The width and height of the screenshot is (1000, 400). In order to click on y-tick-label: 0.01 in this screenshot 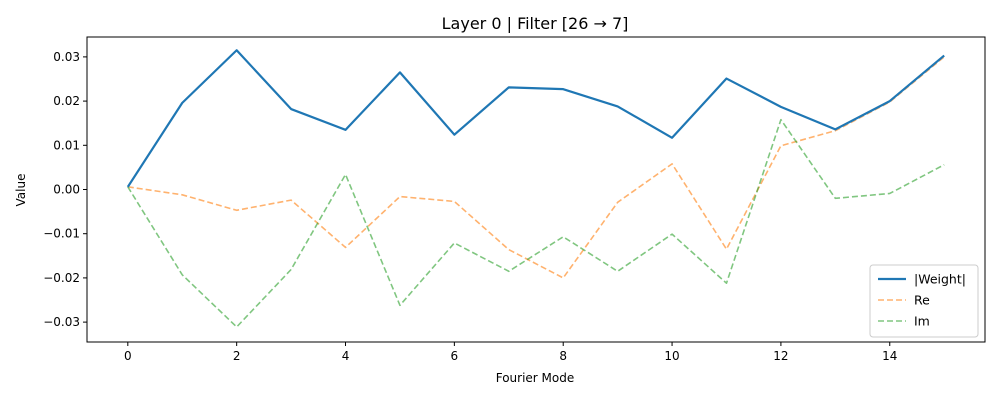, I will do `click(66, 145)`.